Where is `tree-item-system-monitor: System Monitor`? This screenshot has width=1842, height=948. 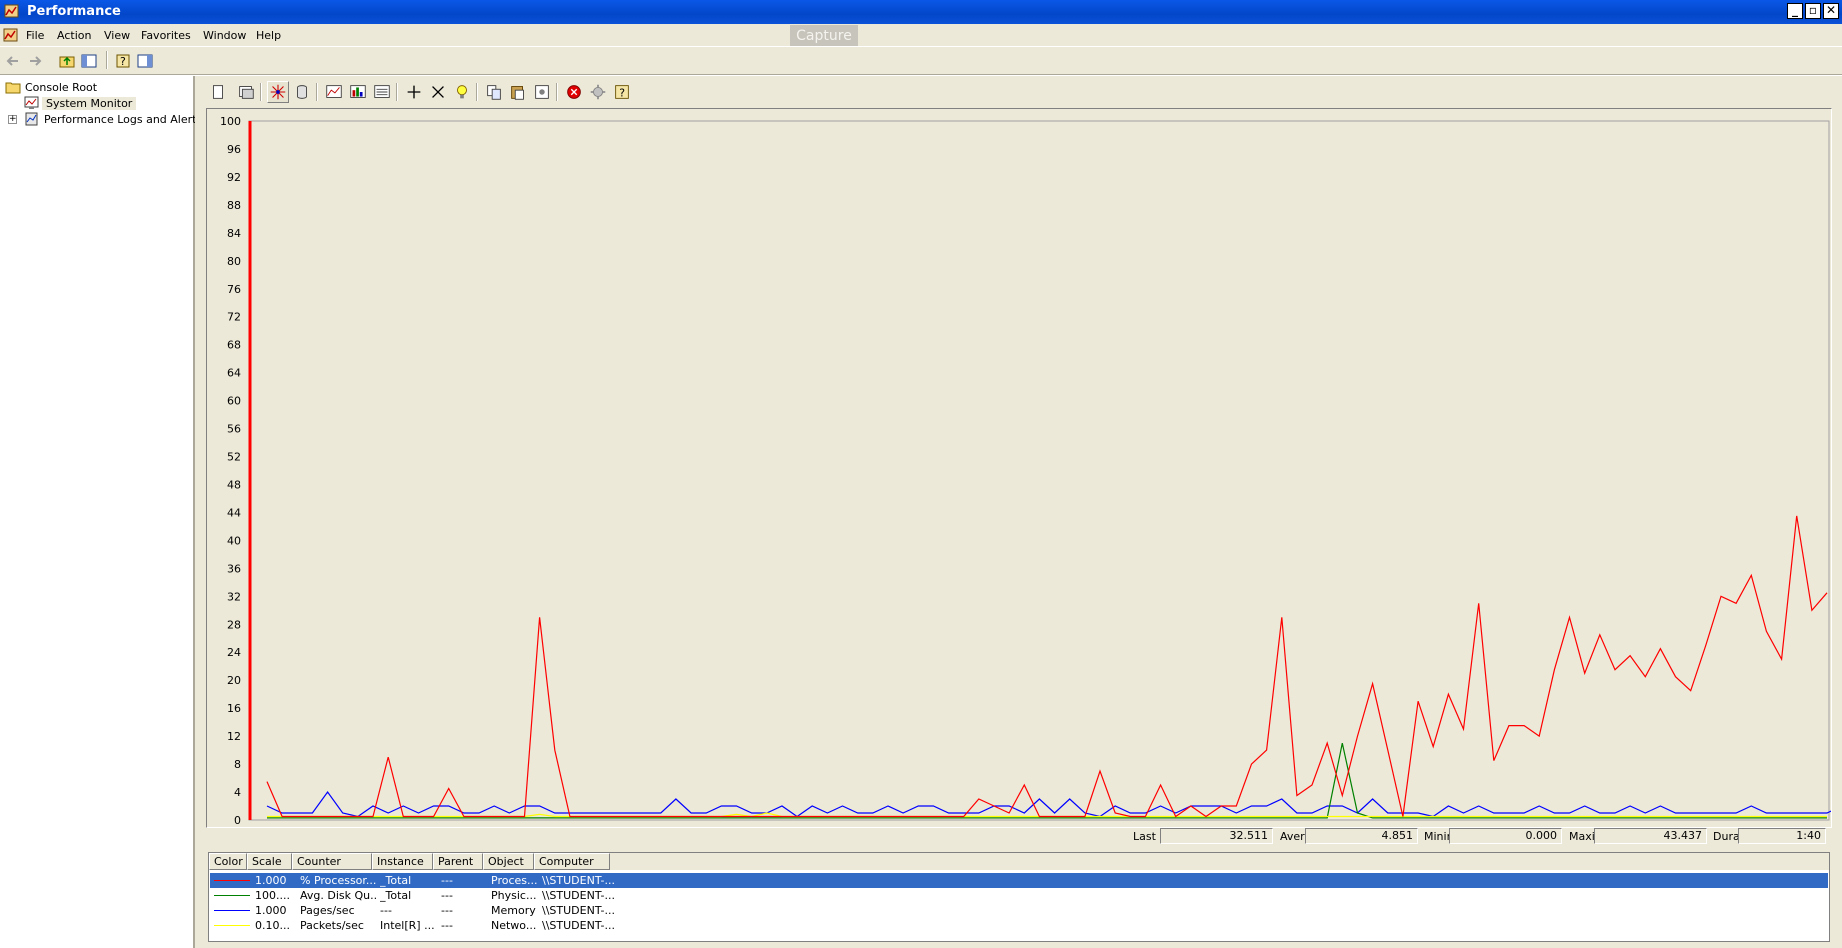
tree-item-system-monitor: System Monitor is located at coordinates (104, 104).